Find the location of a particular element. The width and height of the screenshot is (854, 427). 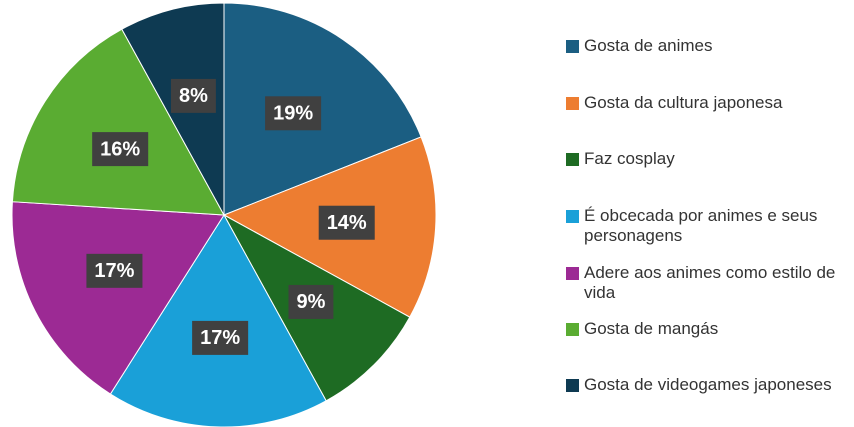

legend-item: É obcecada por animes e seus personagens is located at coordinates (701, 226).